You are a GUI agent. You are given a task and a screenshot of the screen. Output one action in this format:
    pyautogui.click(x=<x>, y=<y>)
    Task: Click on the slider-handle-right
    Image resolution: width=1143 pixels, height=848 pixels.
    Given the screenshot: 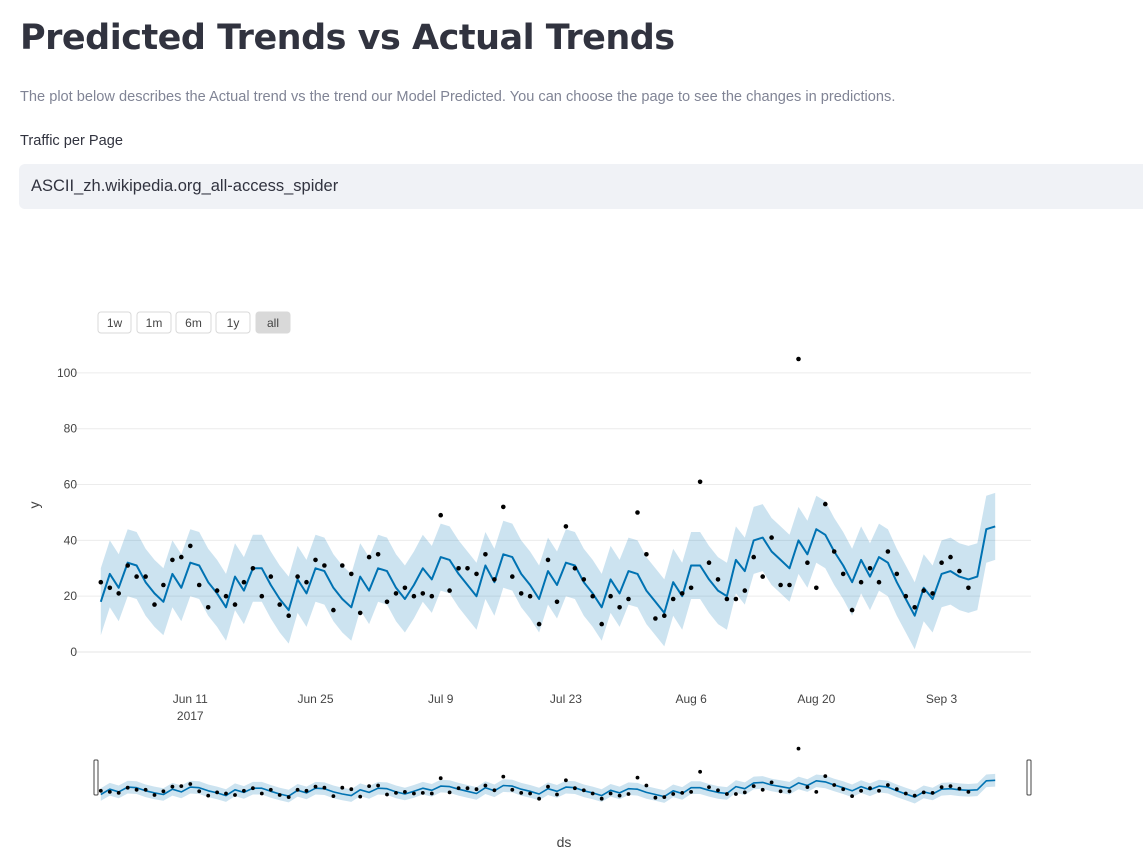 What is the action you would take?
    pyautogui.click(x=1029, y=777)
    